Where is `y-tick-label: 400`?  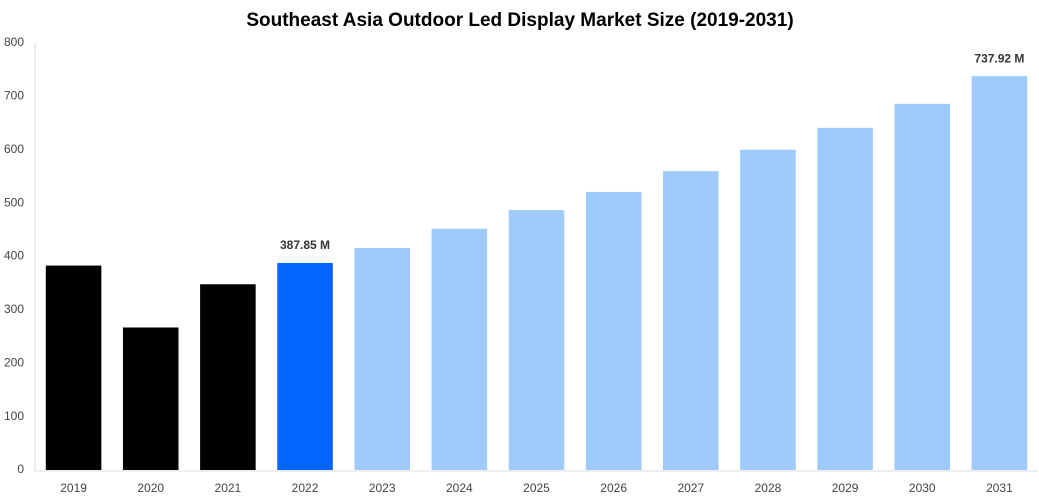
y-tick-label: 400 is located at coordinates (14, 256).